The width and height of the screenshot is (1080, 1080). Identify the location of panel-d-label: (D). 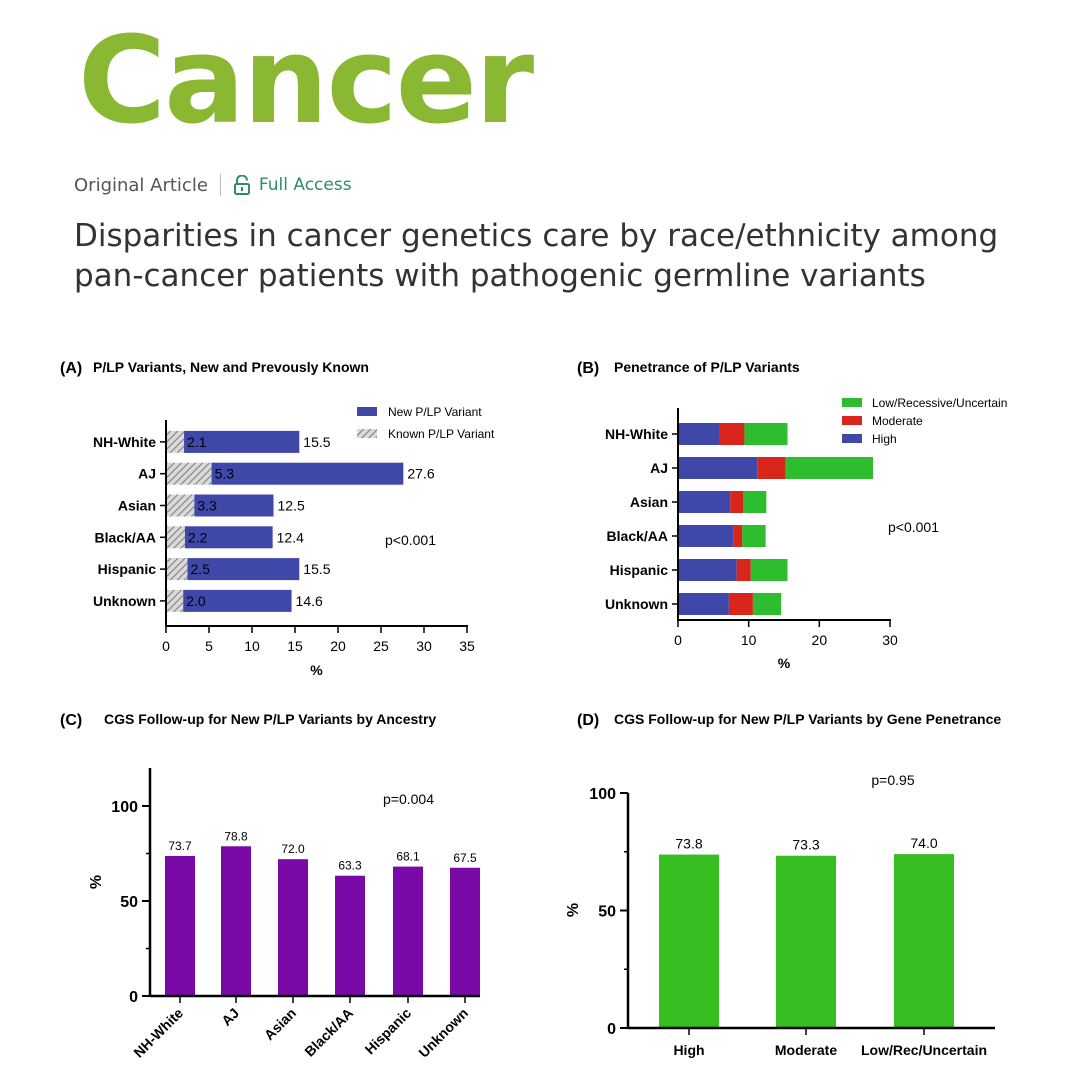
(588, 720).